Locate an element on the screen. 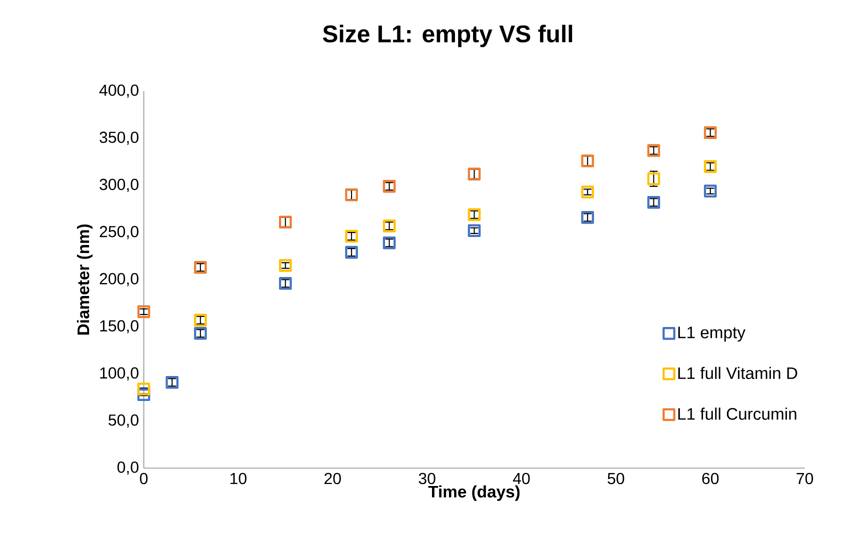  legend-label: L1 full Vitamin D is located at coordinates (738, 373).